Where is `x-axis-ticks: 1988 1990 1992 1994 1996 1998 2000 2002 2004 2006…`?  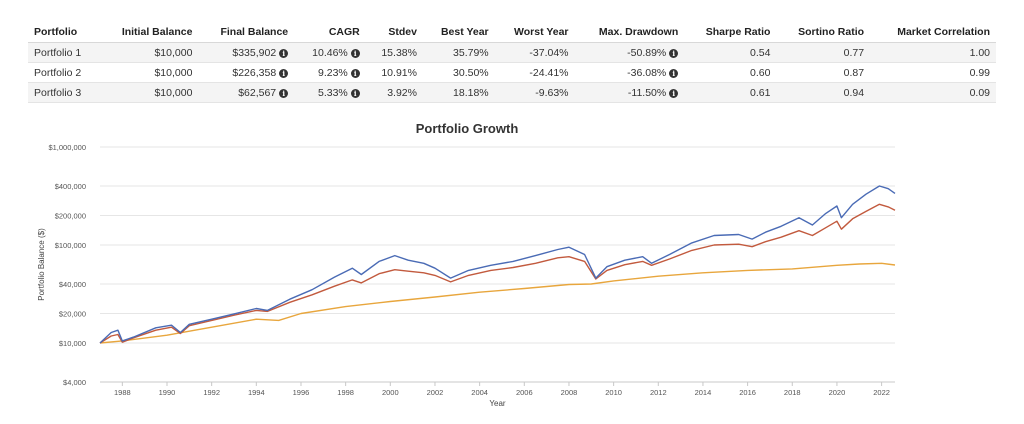 x-axis-ticks: 1988 1990 1992 1994 1996 1998 2000 2002 2004 2006… is located at coordinates (497, 389).